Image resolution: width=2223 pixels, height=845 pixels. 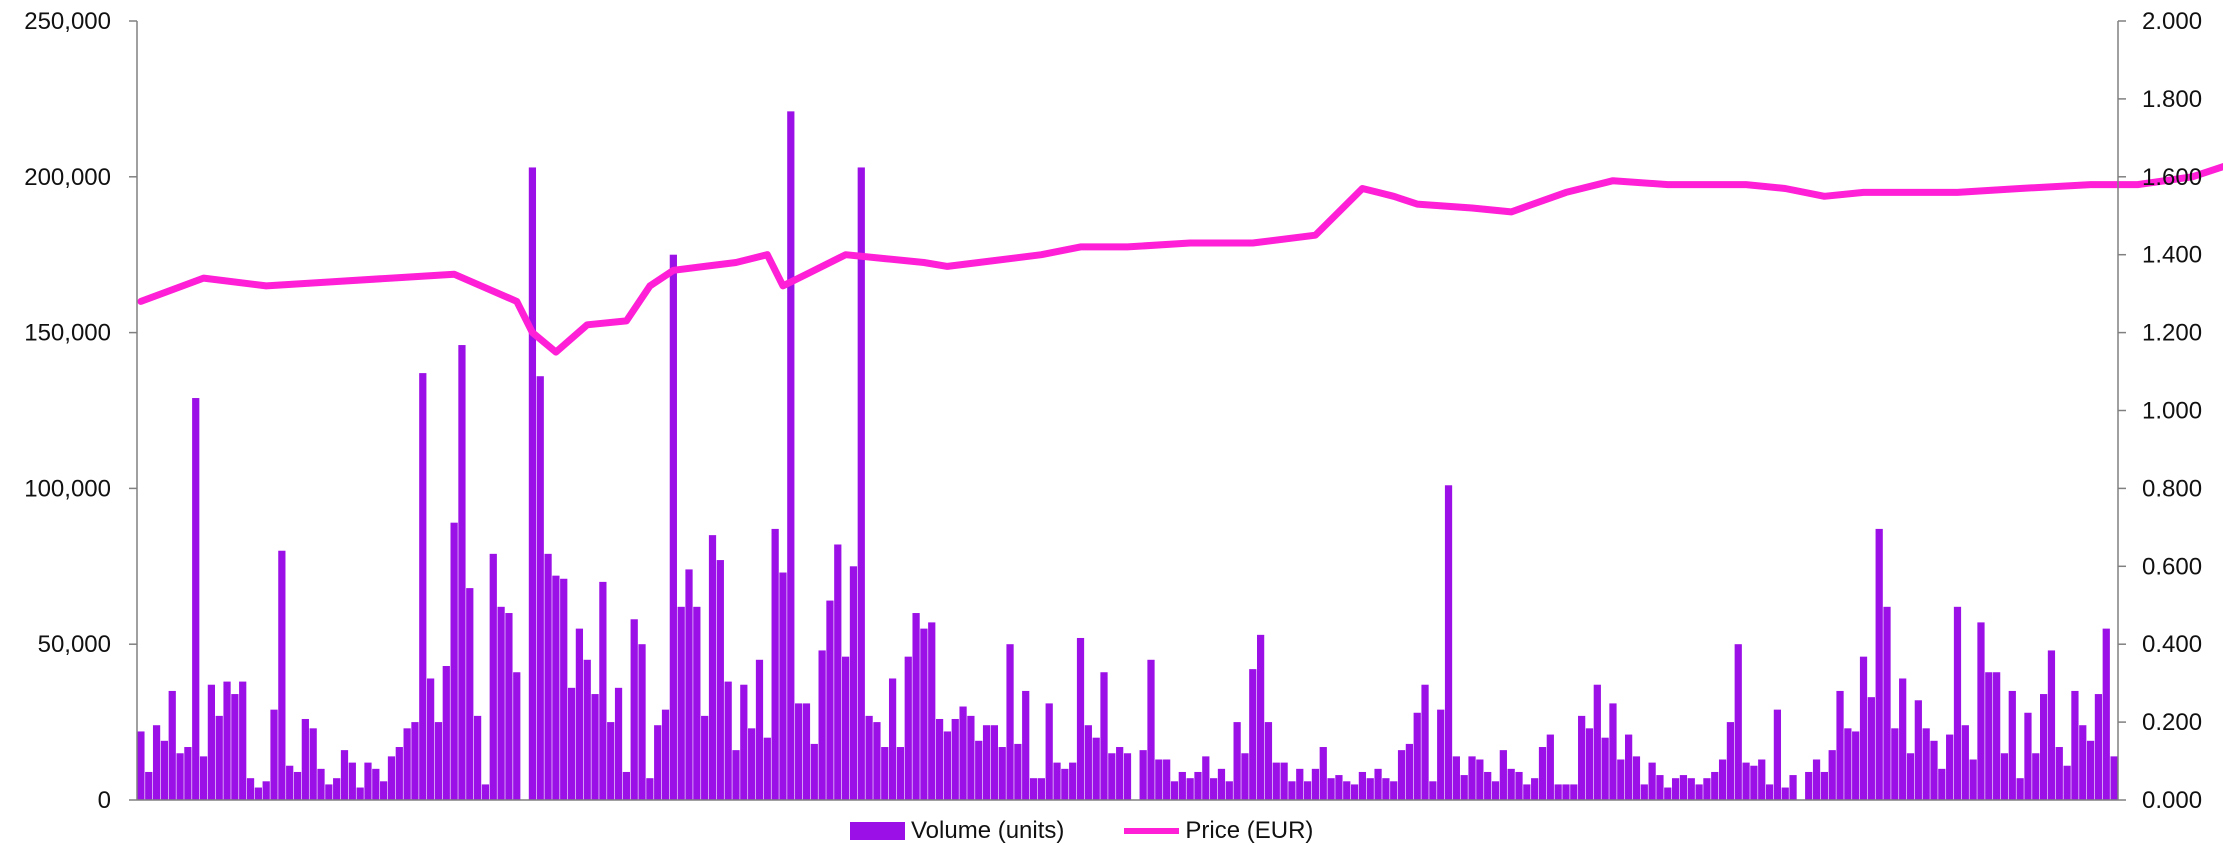 I want to click on y-left-tick-label: 150,000, so click(x=67, y=333).